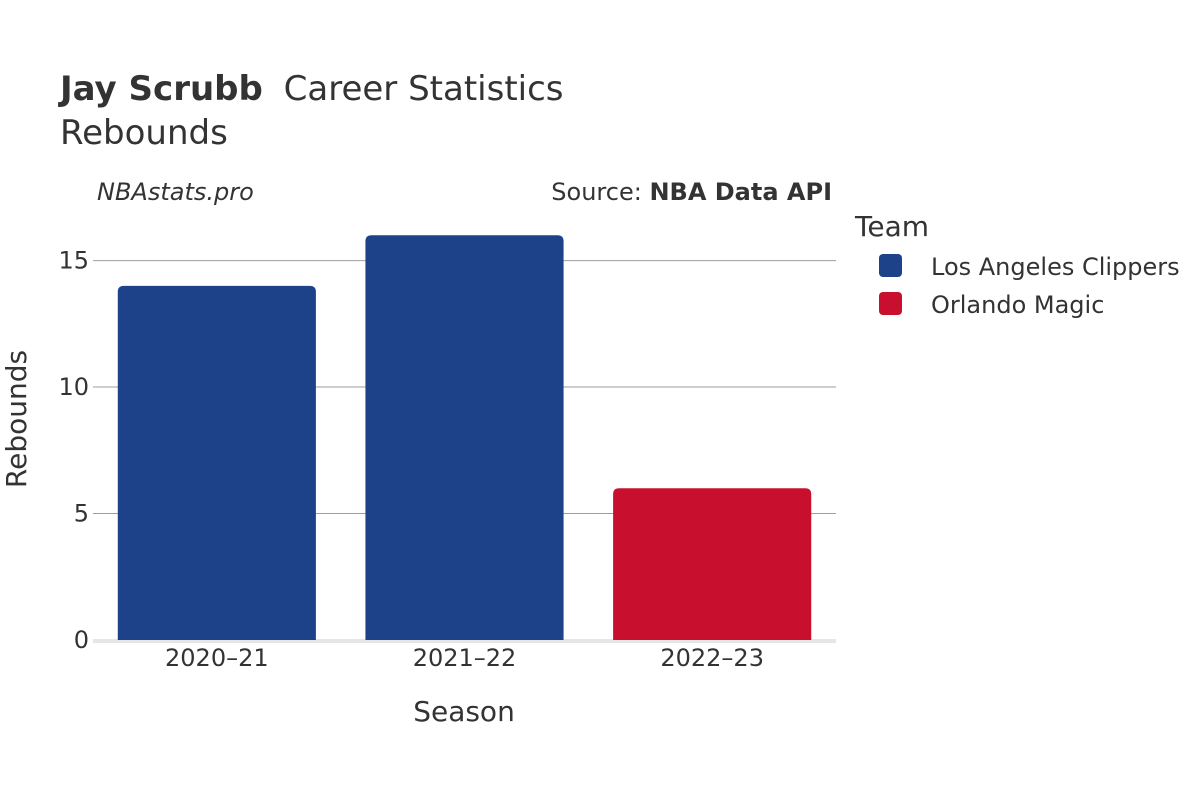 This screenshot has height=800, width=1200. I want to click on legend-title: Team, so click(891, 226).